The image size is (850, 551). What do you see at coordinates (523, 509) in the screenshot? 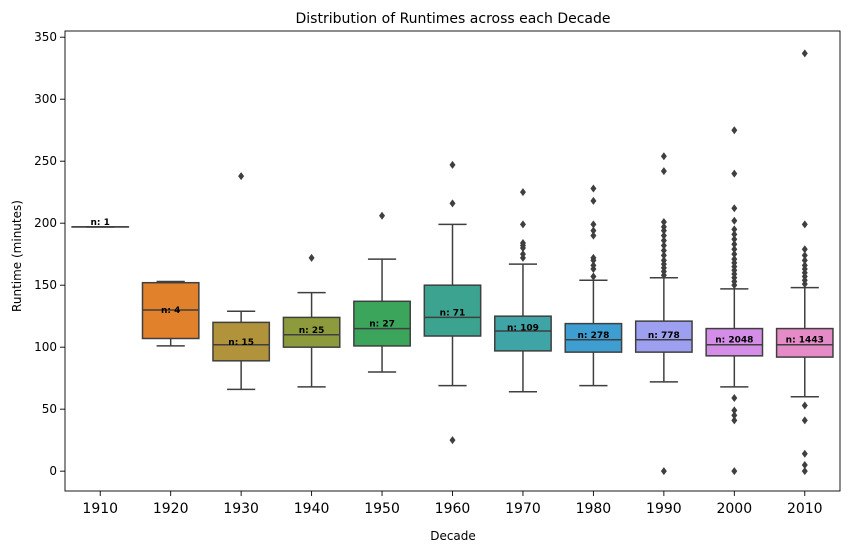
I see `x-tick-label: 1970` at bounding box center [523, 509].